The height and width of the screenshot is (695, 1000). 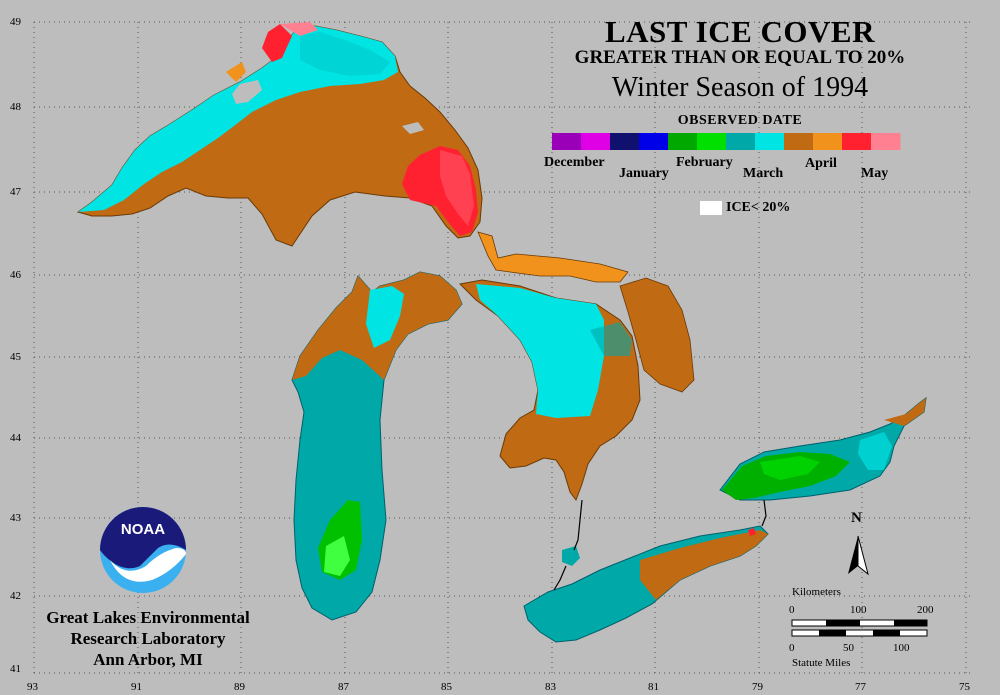 I want to click on lat-label: 46, so click(x=15, y=275).